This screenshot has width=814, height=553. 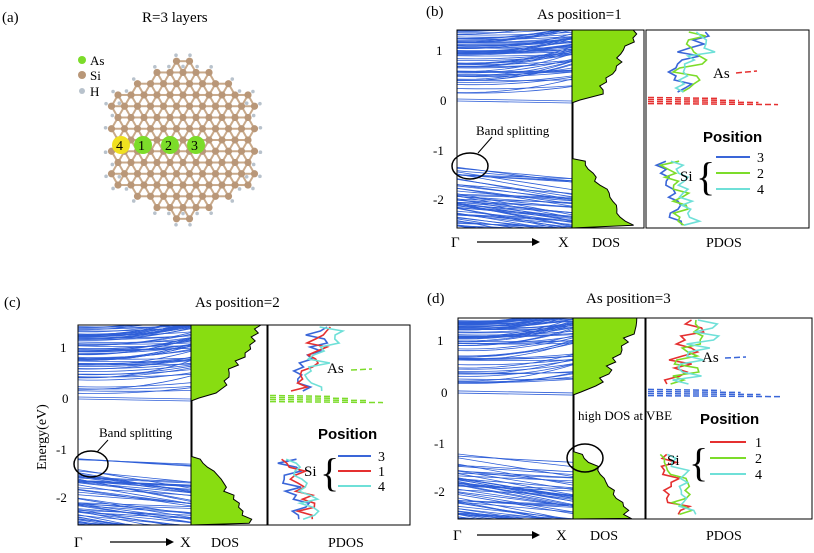 What do you see at coordinates (168, 146) in the screenshot?
I see `site-label-2: 2` at bounding box center [168, 146].